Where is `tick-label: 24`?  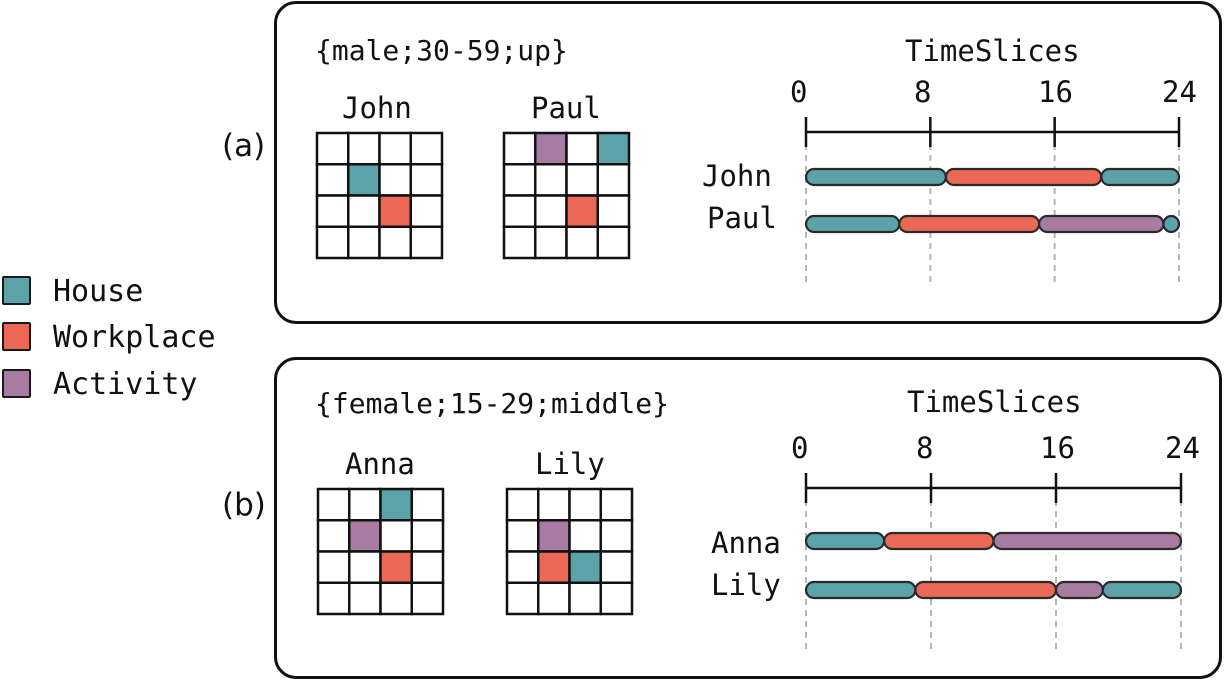 tick-label: 24 is located at coordinates (1179, 92).